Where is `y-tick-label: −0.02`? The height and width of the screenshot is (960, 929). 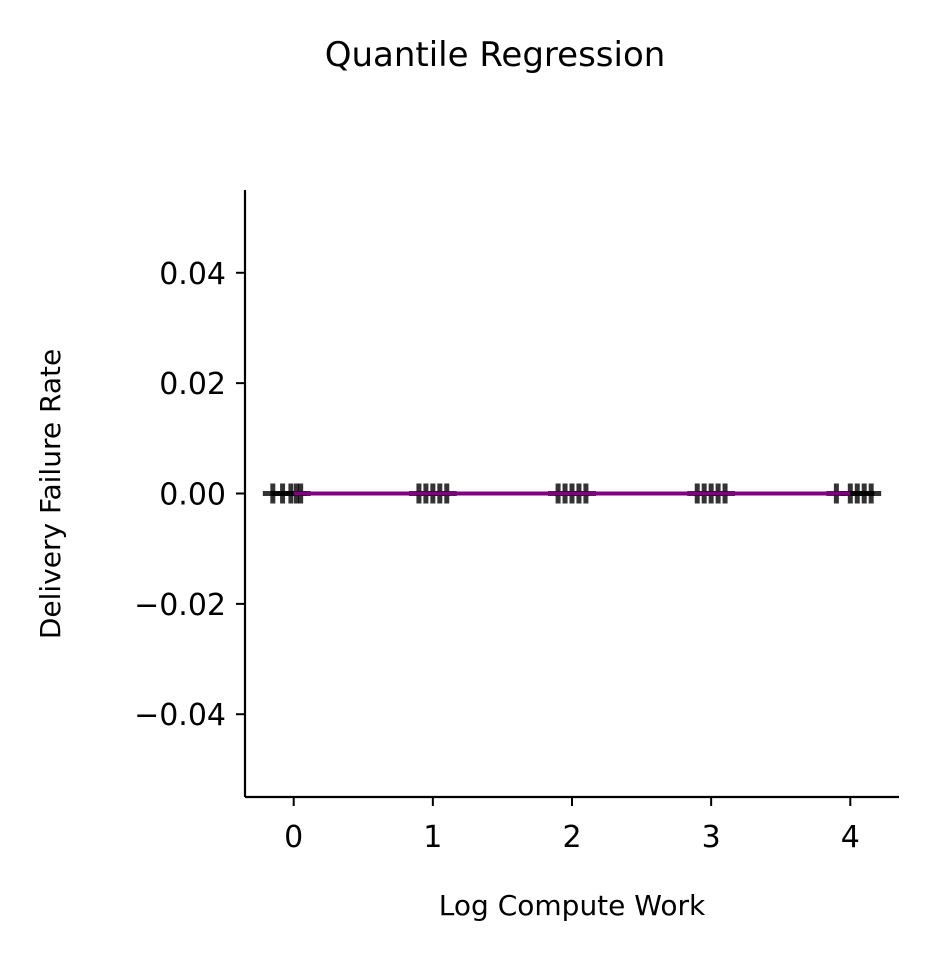
y-tick-label: −0.02 is located at coordinates (180, 605).